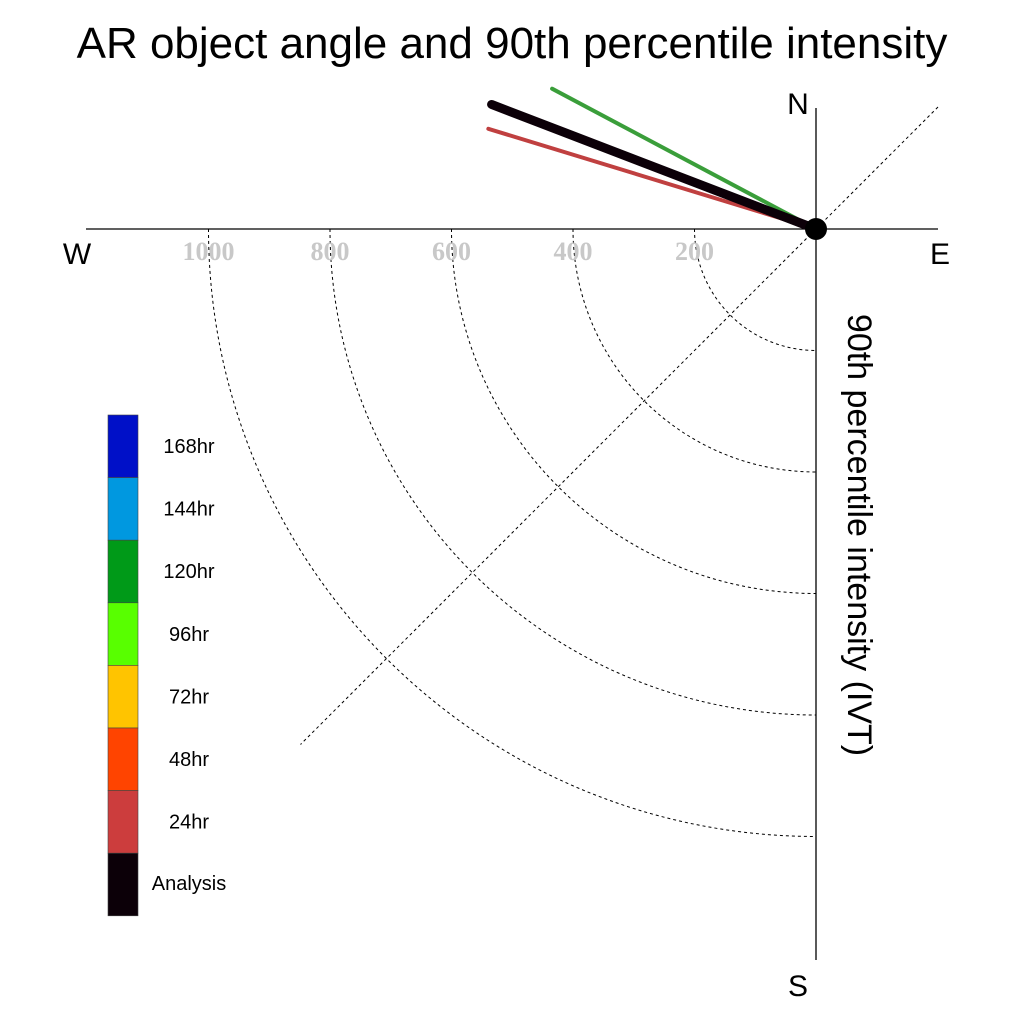 The image size is (1024, 1024). I want to click on tick-label-600: 600, so click(451, 251).